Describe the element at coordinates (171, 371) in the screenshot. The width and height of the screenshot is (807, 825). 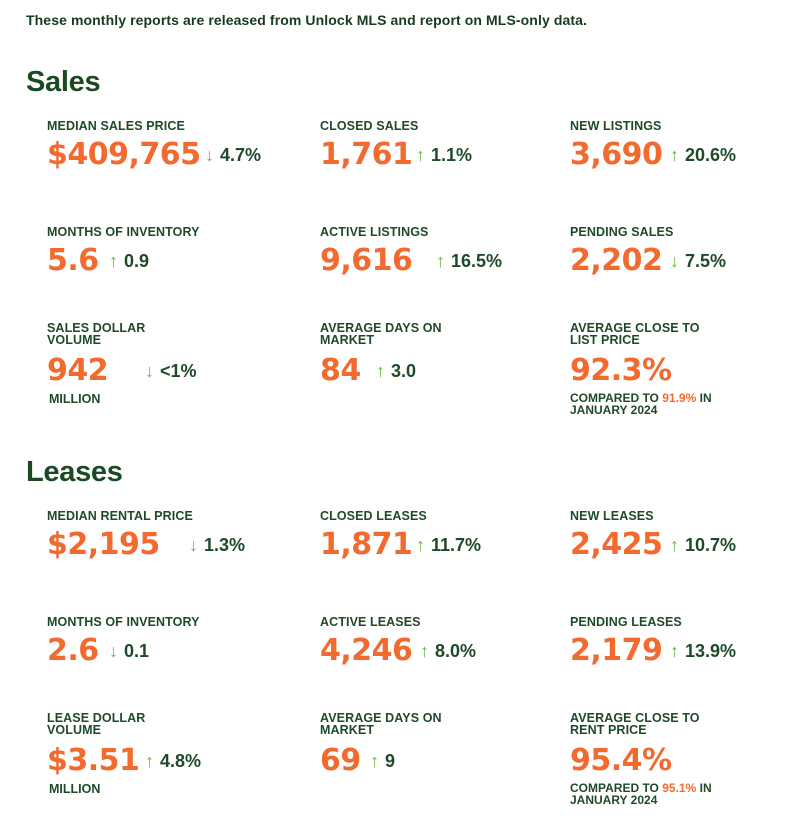
I see `sales-dollar-volume-change: ↓ <1%` at that location.